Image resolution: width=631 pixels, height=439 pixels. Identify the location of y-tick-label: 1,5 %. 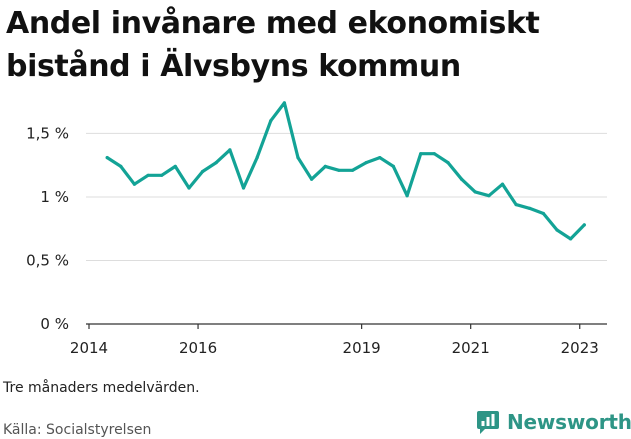
(47, 133).